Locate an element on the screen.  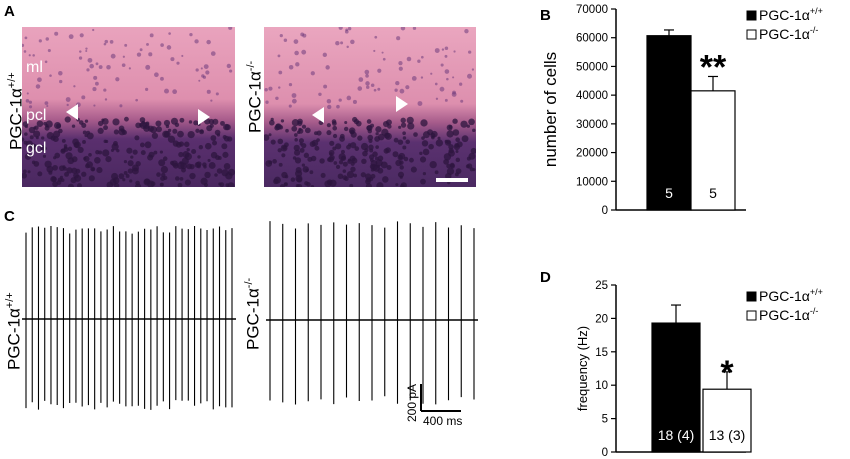
ko-histology-svg is located at coordinates (370, 107).